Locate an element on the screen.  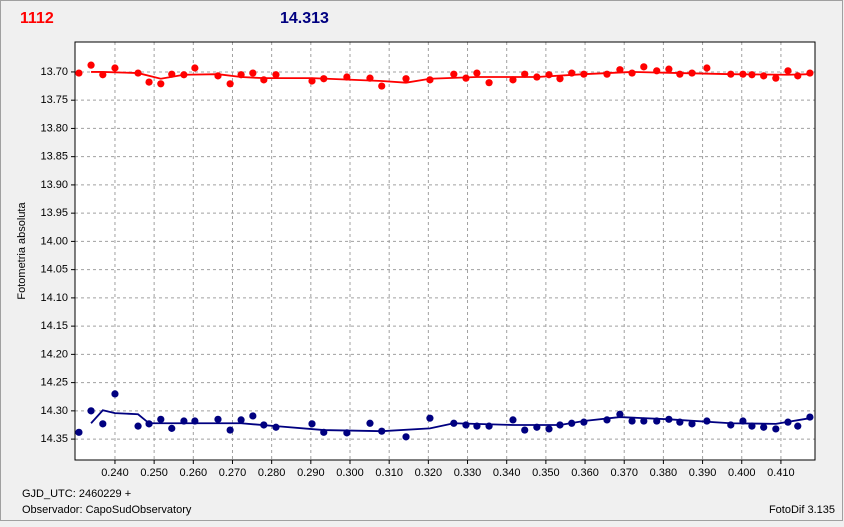
series-label: 14.313 is located at coordinates (304, 18).